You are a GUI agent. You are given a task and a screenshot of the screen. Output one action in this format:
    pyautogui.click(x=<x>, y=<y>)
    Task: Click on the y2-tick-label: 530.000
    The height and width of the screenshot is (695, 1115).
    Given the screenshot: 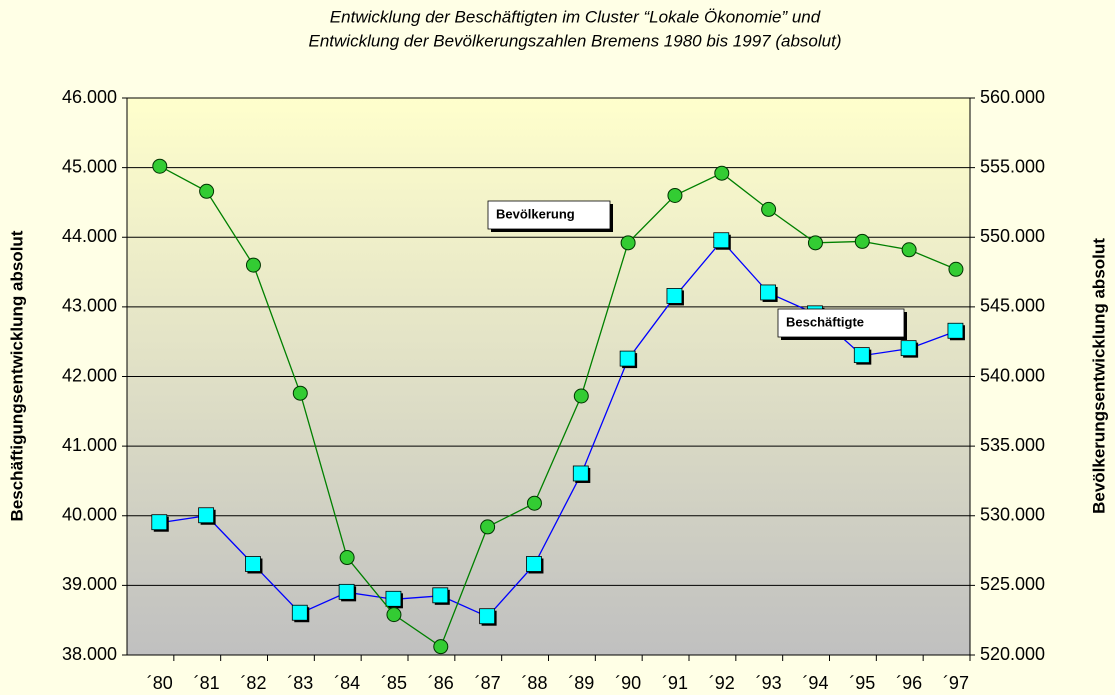 What is the action you would take?
    pyautogui.click(x=1012, y=515)
    